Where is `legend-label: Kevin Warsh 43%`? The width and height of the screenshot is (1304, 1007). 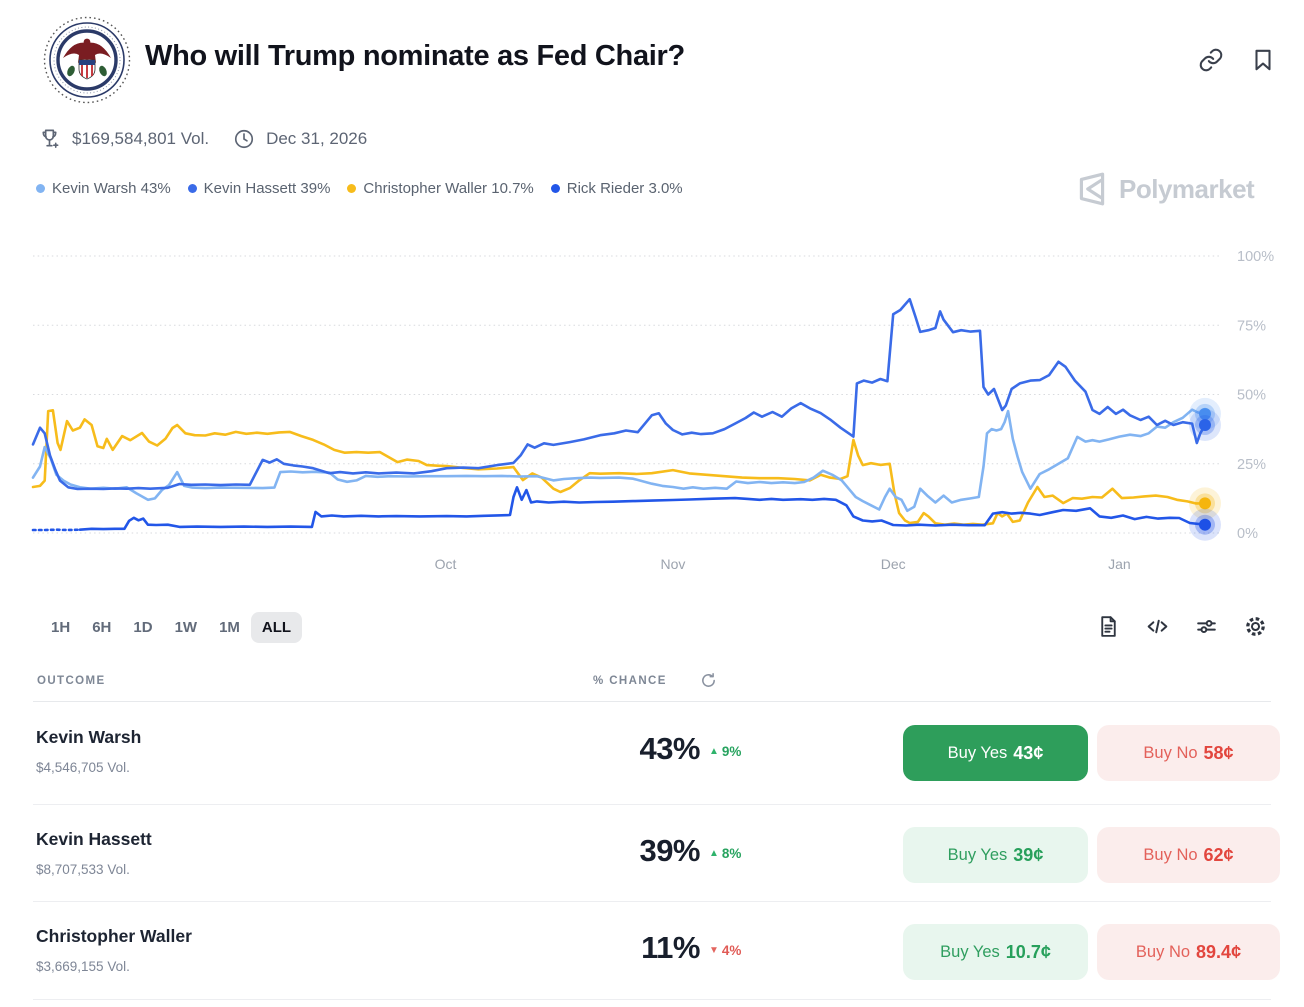 legend-label: Kevin Warsh 43% is located at coordinates (111, 188).